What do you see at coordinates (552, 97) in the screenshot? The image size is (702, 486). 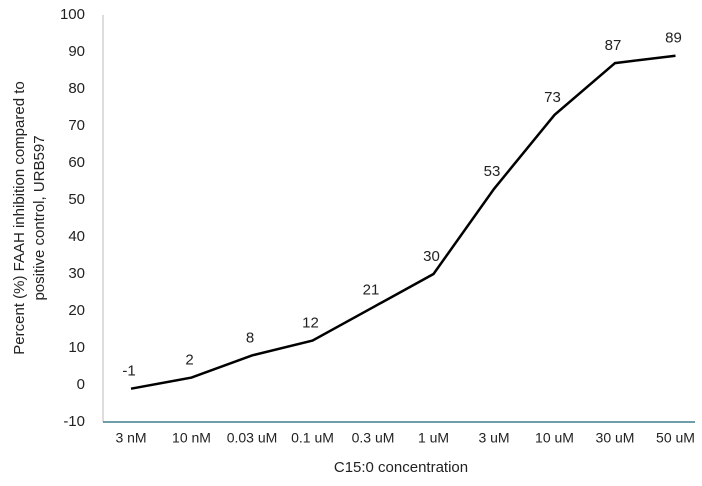 I see `data-label: 73` at bounding box center [552, 97].